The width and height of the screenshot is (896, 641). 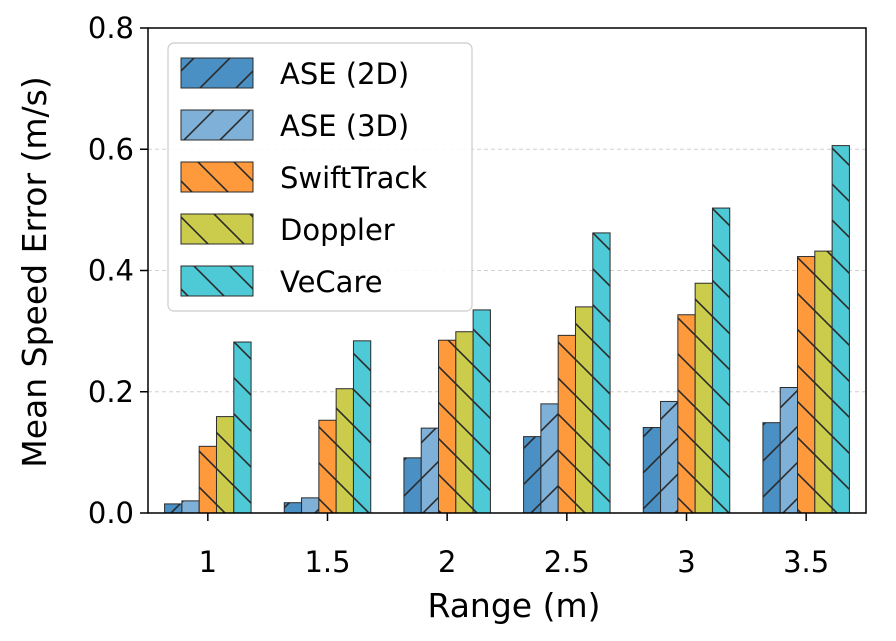 I want to click on y-tick-label: 0.4, so click(x=111, y=271).